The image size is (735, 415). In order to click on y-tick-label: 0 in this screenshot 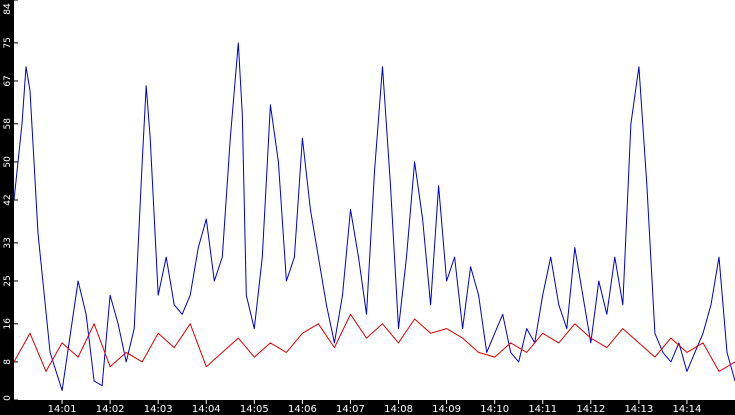, I will do `click(8, 398)`.